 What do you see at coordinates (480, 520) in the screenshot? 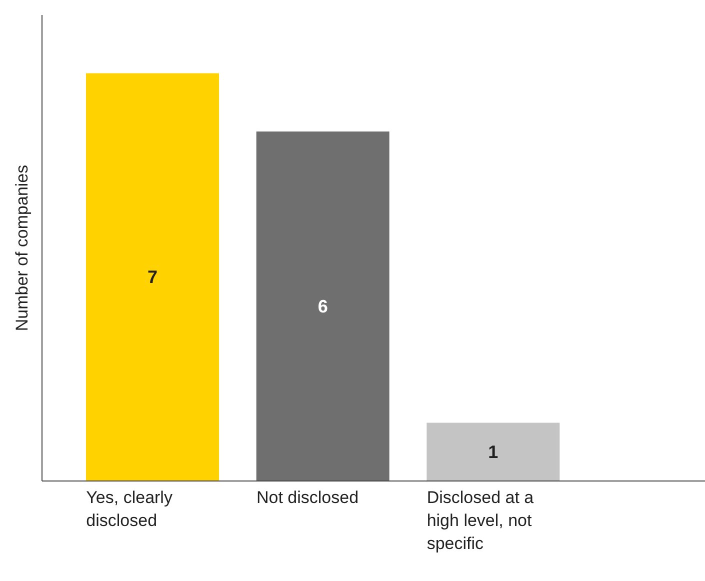
I see `x-tick-label: Disclosed at a high level, not specific` at bounding box center [480, 520].